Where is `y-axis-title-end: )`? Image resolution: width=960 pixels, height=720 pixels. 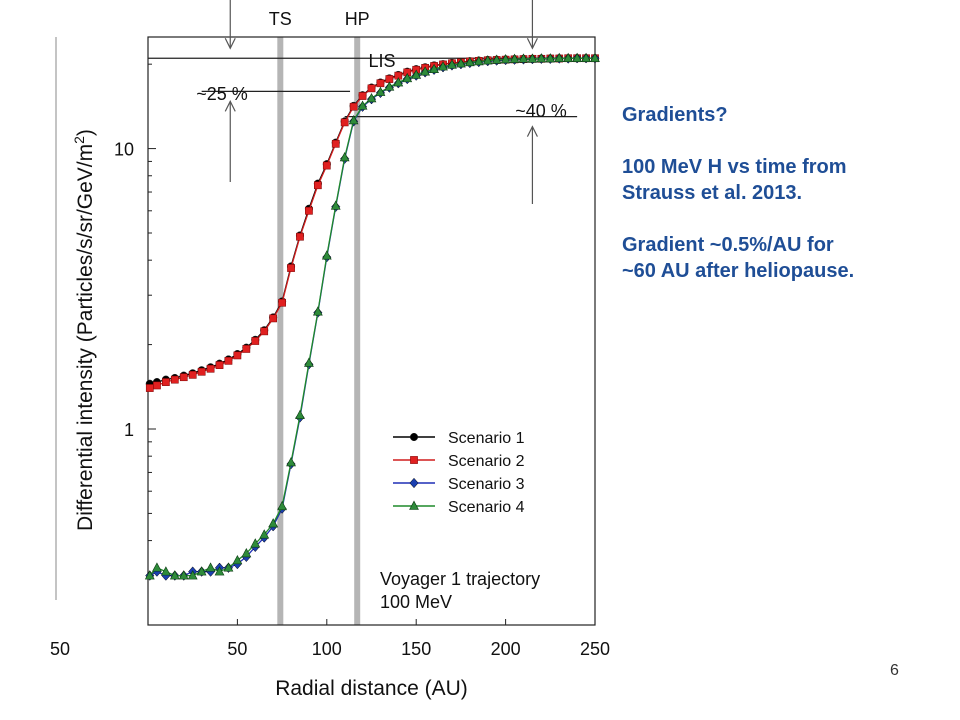
y-axis-title-end: ) is located at coordinates (85, 132).